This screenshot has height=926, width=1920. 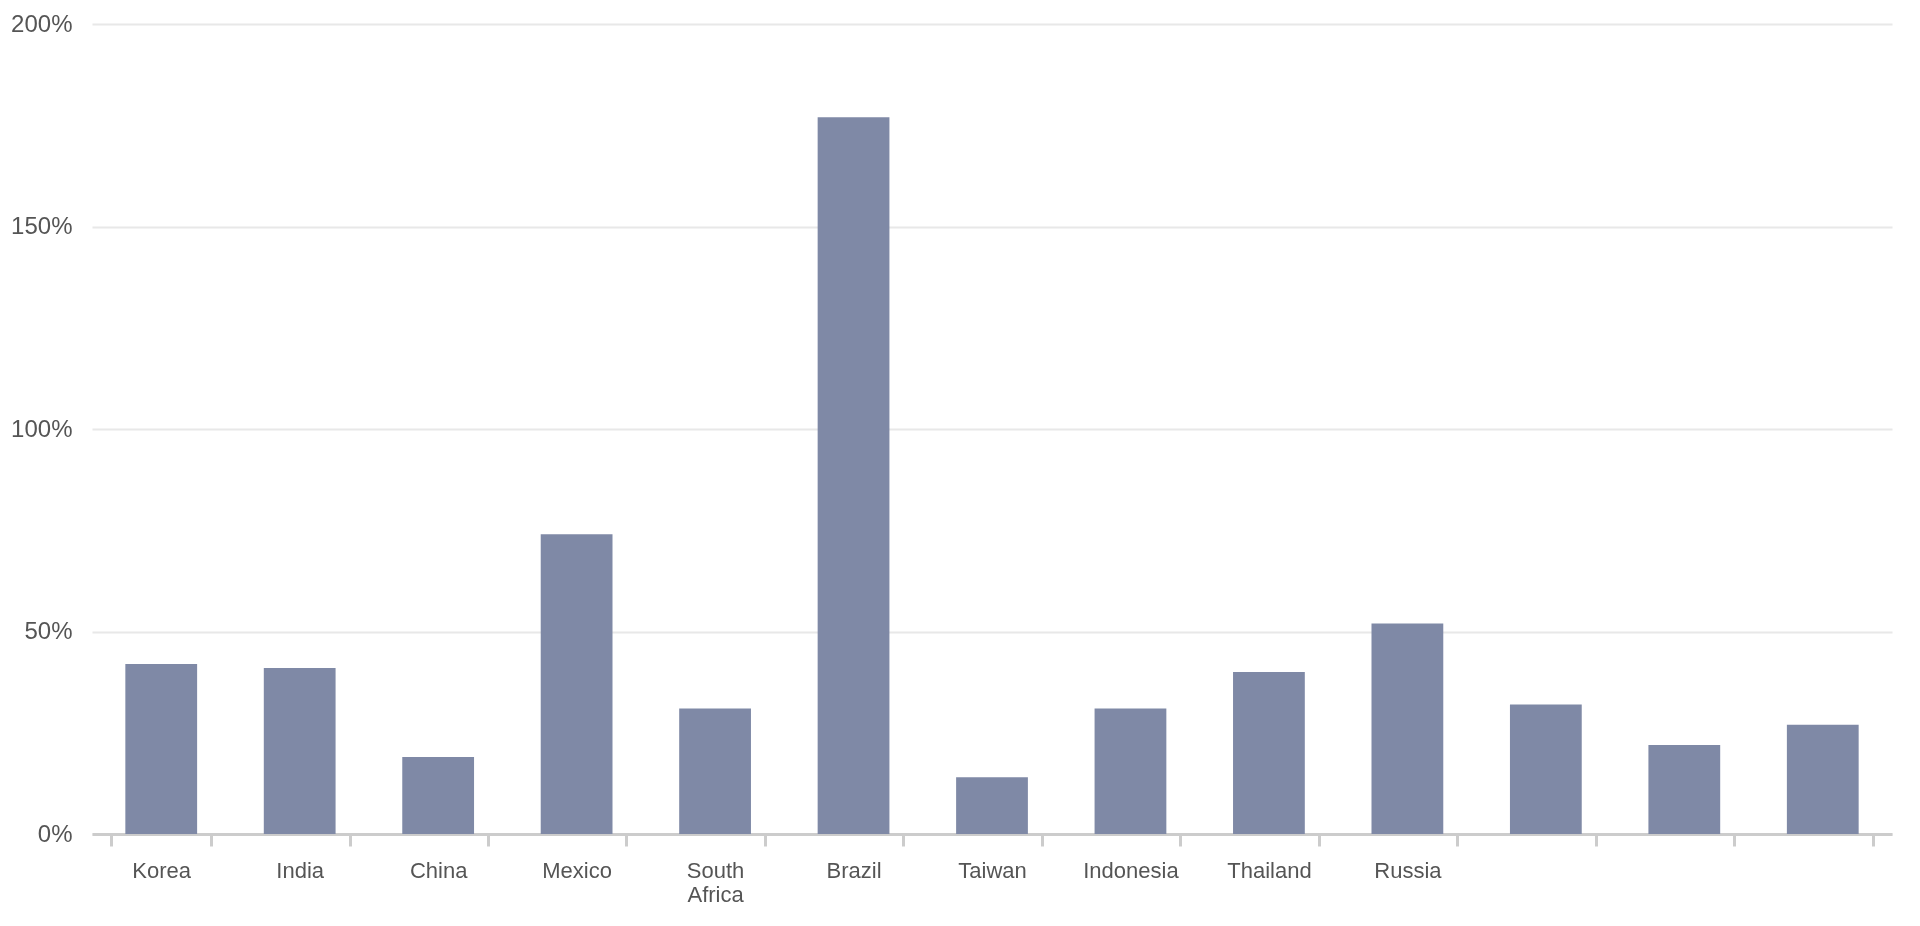 I want to click on y-tick-label: 50%, so click(x=48, y=630).